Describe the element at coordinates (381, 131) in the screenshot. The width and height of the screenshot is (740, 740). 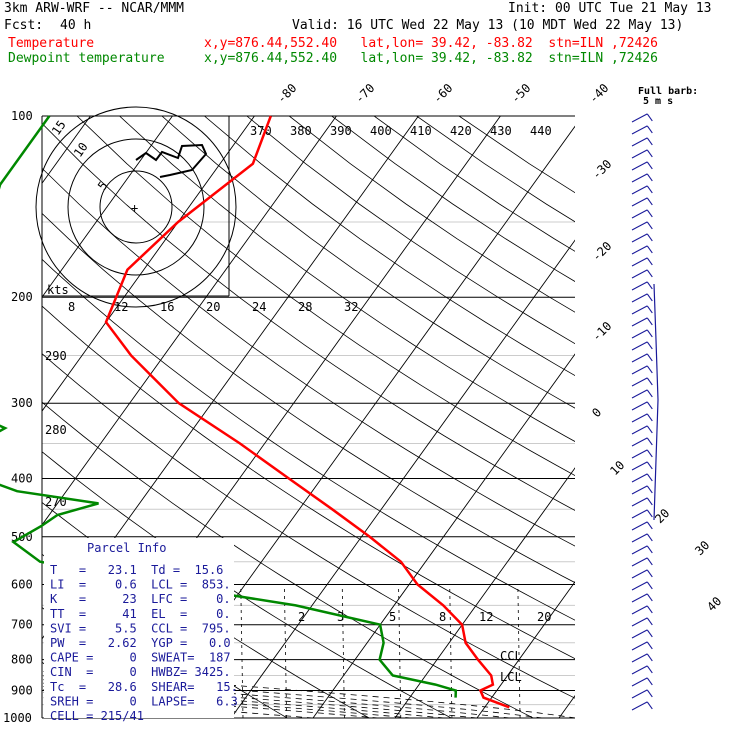
I see `theta-label: 400` at that location.